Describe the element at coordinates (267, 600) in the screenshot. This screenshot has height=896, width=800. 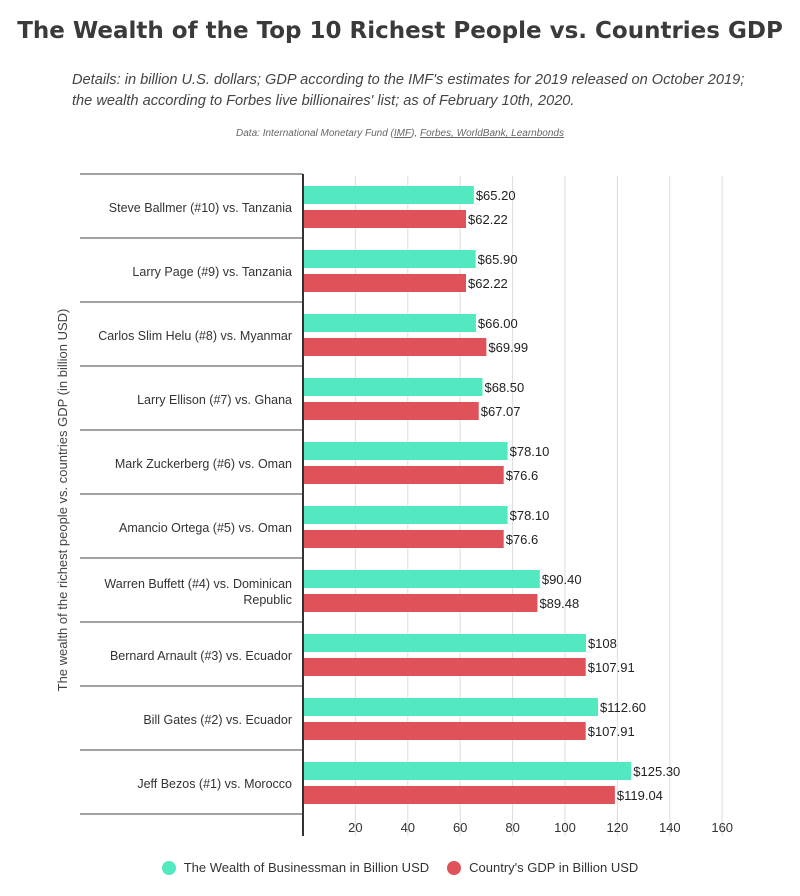
I see `category-label: Republic` at that location.